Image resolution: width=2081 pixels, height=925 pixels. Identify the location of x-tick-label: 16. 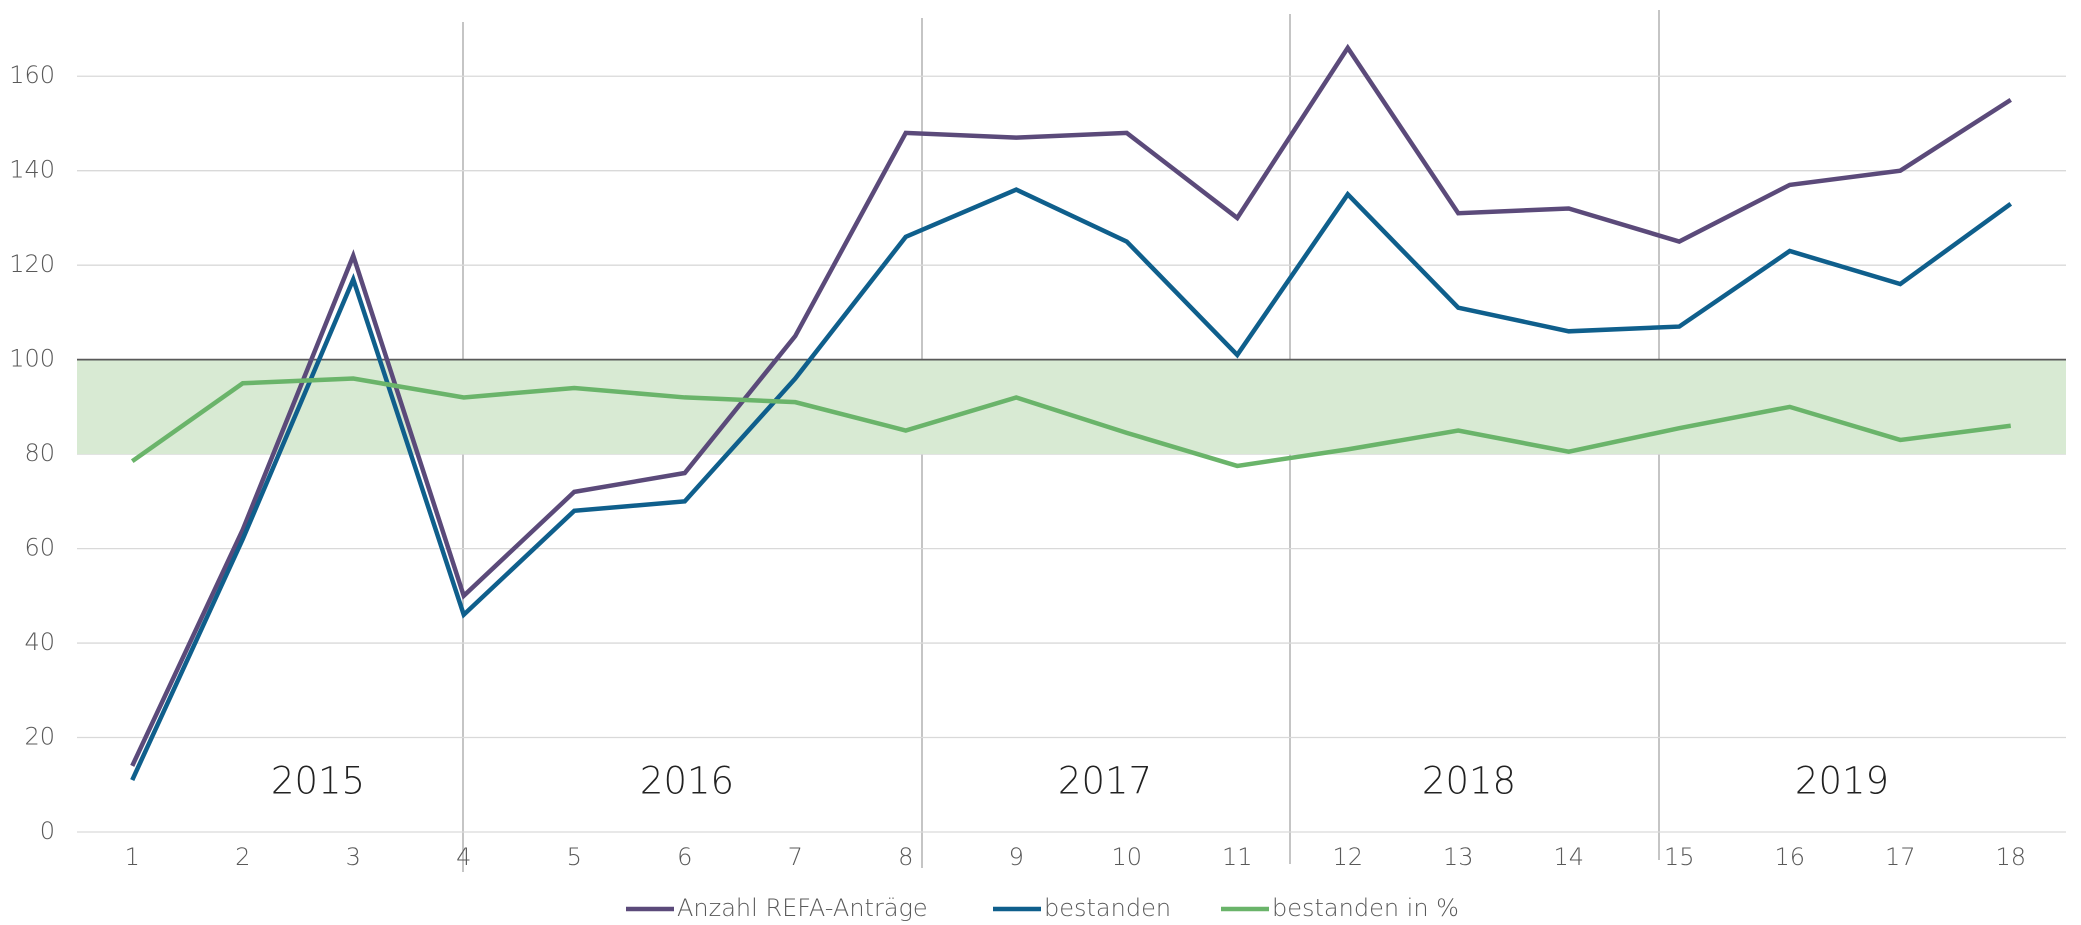
(1789, 857).